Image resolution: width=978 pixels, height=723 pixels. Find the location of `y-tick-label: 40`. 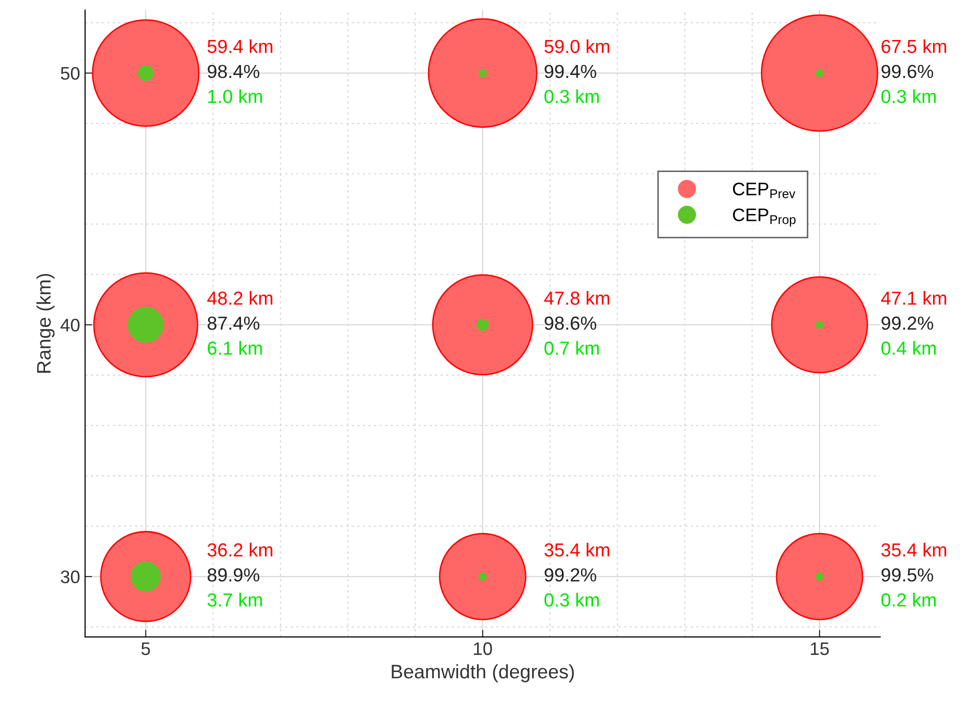

y-tick-label: 40 is located at coordinates (70, 325).